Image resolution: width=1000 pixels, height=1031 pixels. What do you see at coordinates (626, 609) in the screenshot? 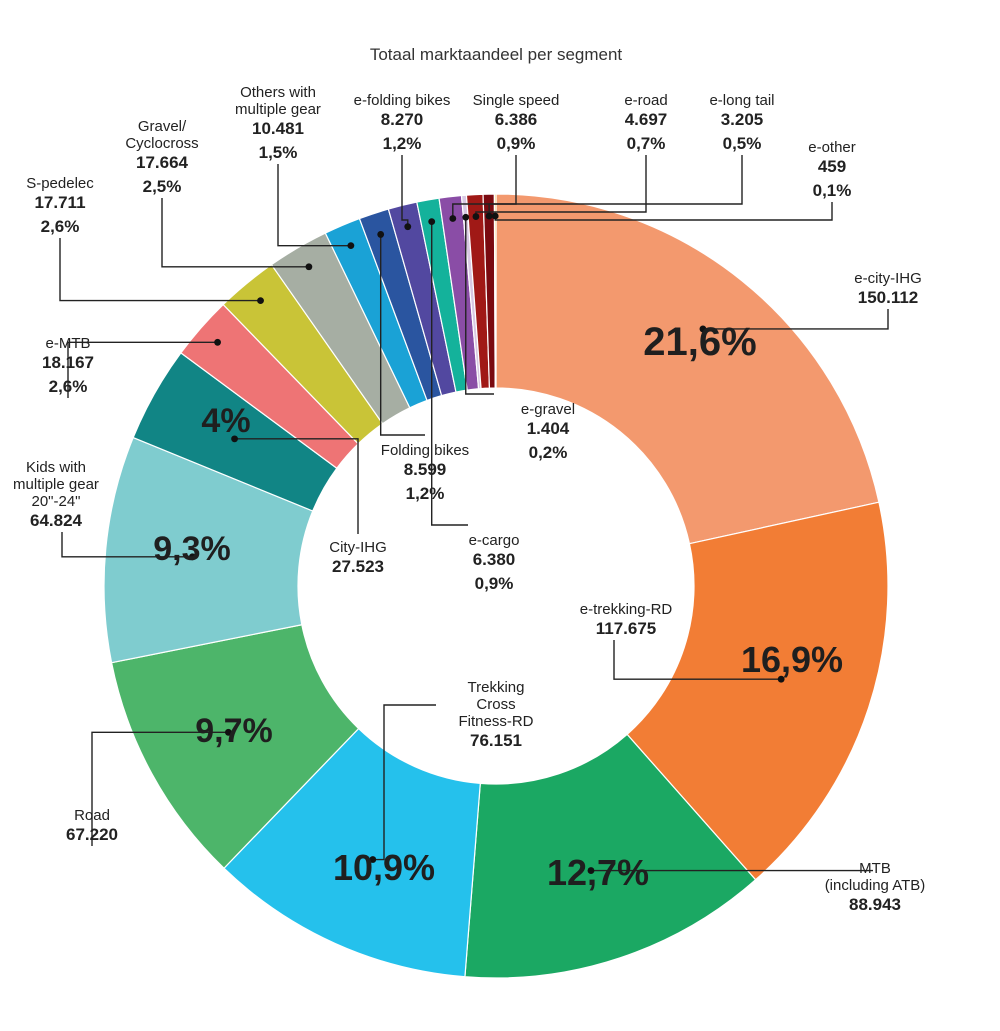
I see `segment-name: e-trekking-RD` at bounding box center [626, 609].